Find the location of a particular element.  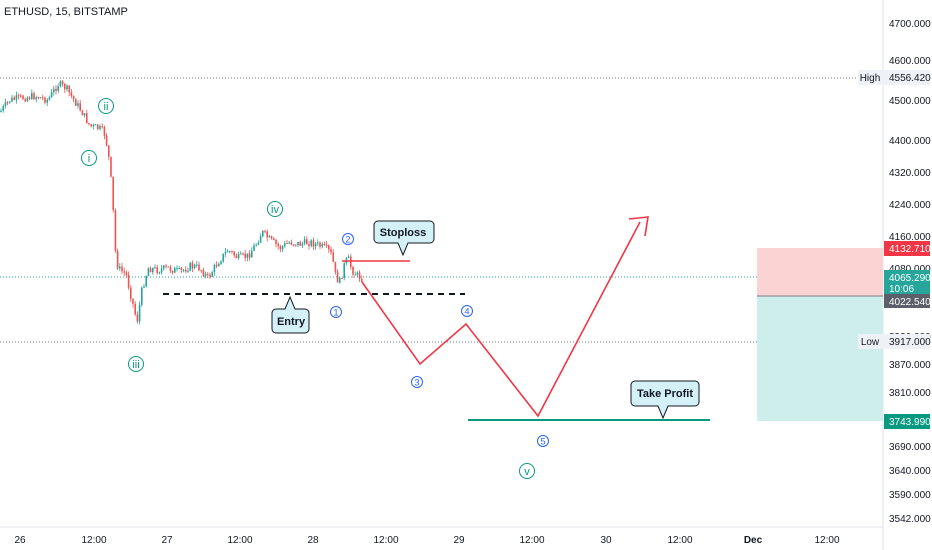

price-tick: 4320.000 is located at coordinates (910, 173).